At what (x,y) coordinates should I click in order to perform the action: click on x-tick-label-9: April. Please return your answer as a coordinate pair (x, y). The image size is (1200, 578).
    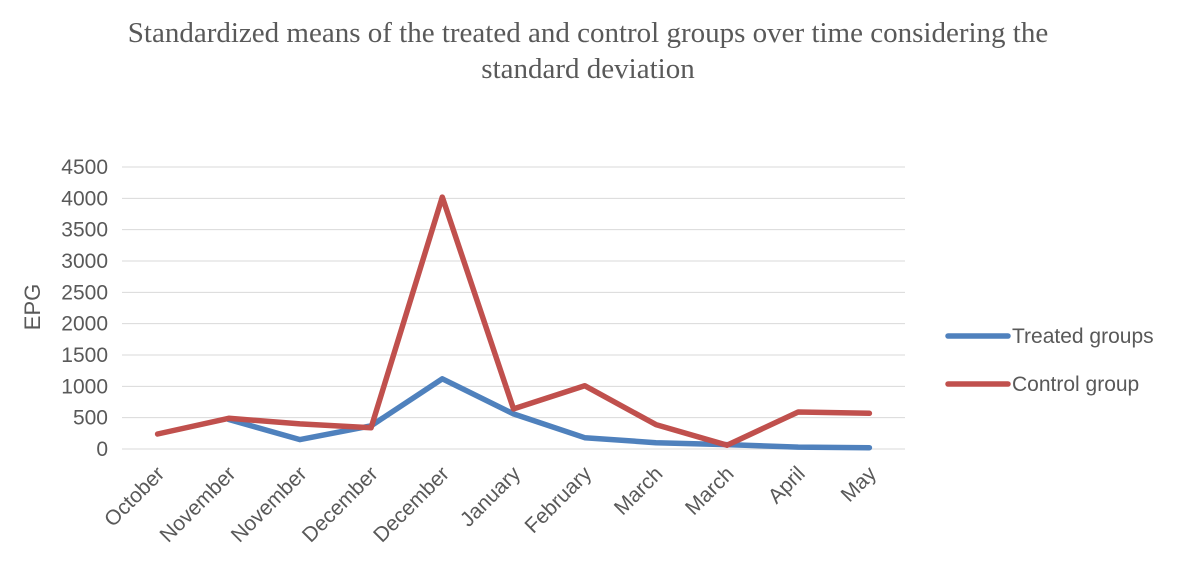
    Looking at the image, I should click on (787, 485).